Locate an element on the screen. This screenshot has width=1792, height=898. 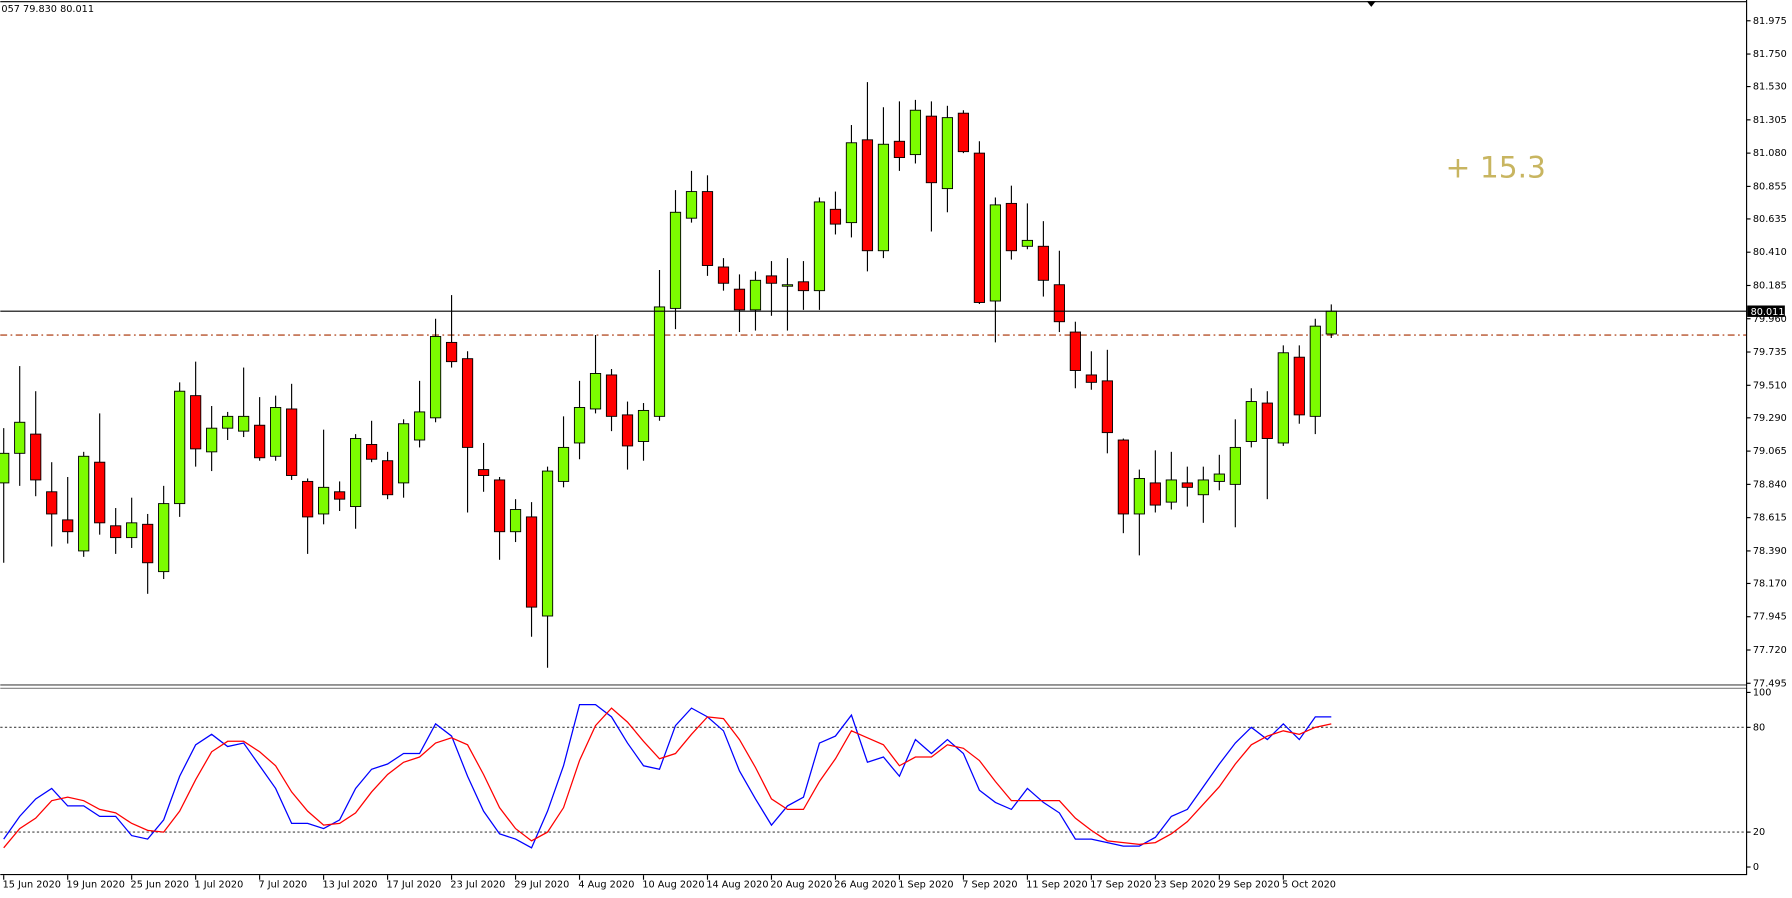
x-tick-label: 11 Sep 2020 is located at coordinates (1057, 884).